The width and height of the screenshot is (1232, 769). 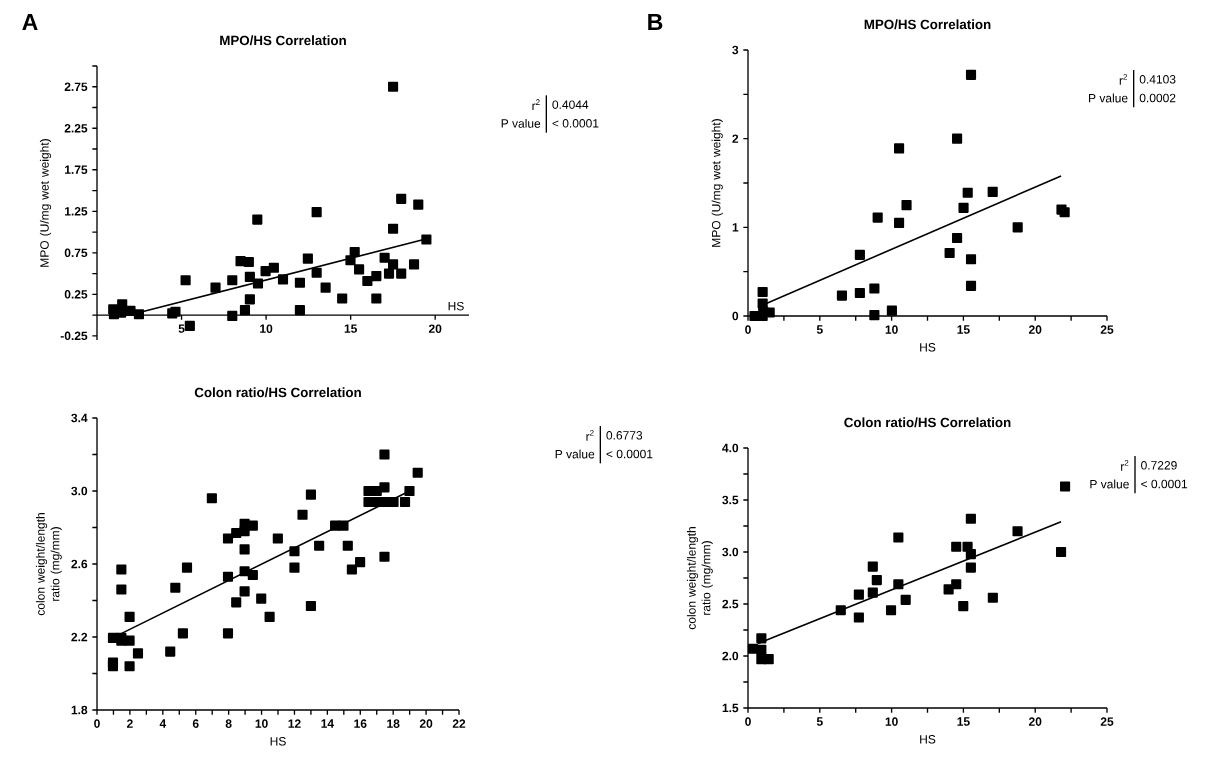 What do you see at coordinates (655, 22) in the screenshot?
I see `text: B` at bounding box center [655, 22].